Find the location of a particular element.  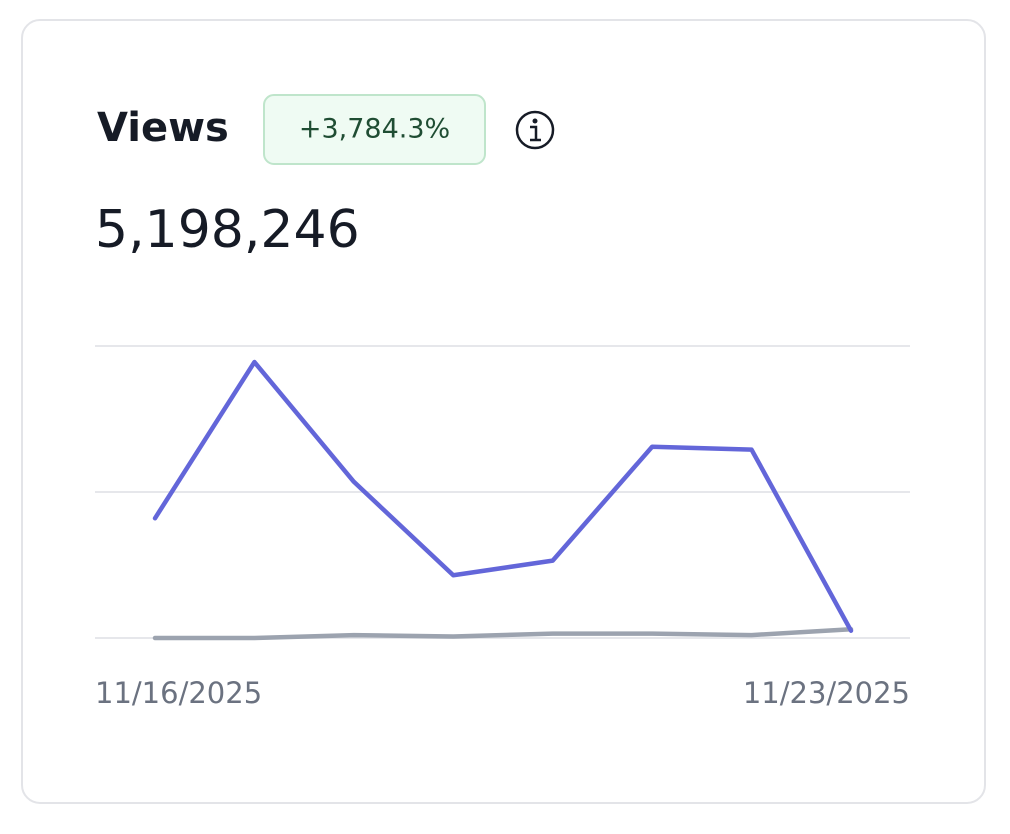

series-line is located at coordinates (503, 633).